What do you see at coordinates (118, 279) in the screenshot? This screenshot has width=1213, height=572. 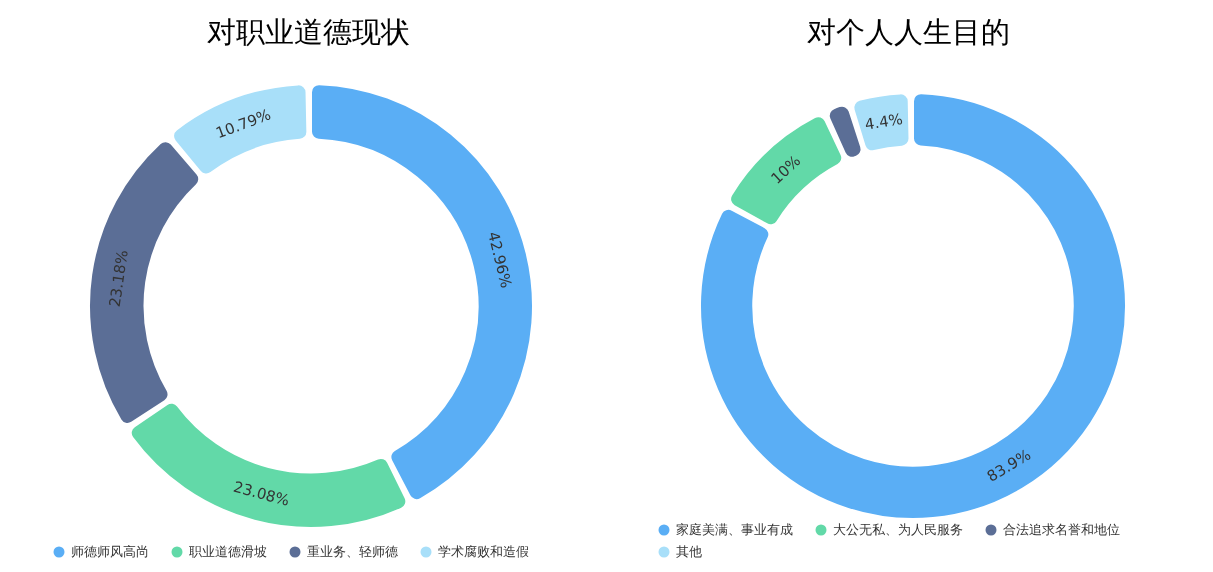 I see `data-label: 23.18%` at bounding box center [118, 279].